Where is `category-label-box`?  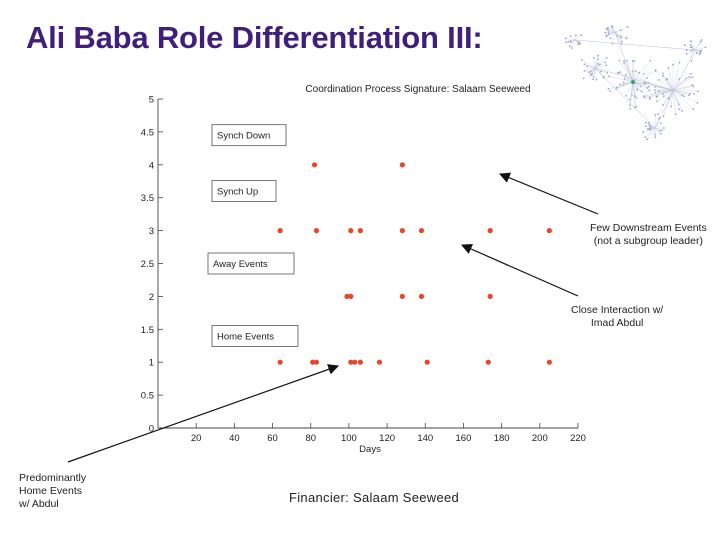 category-label-box is located at coordinates (244, 191).